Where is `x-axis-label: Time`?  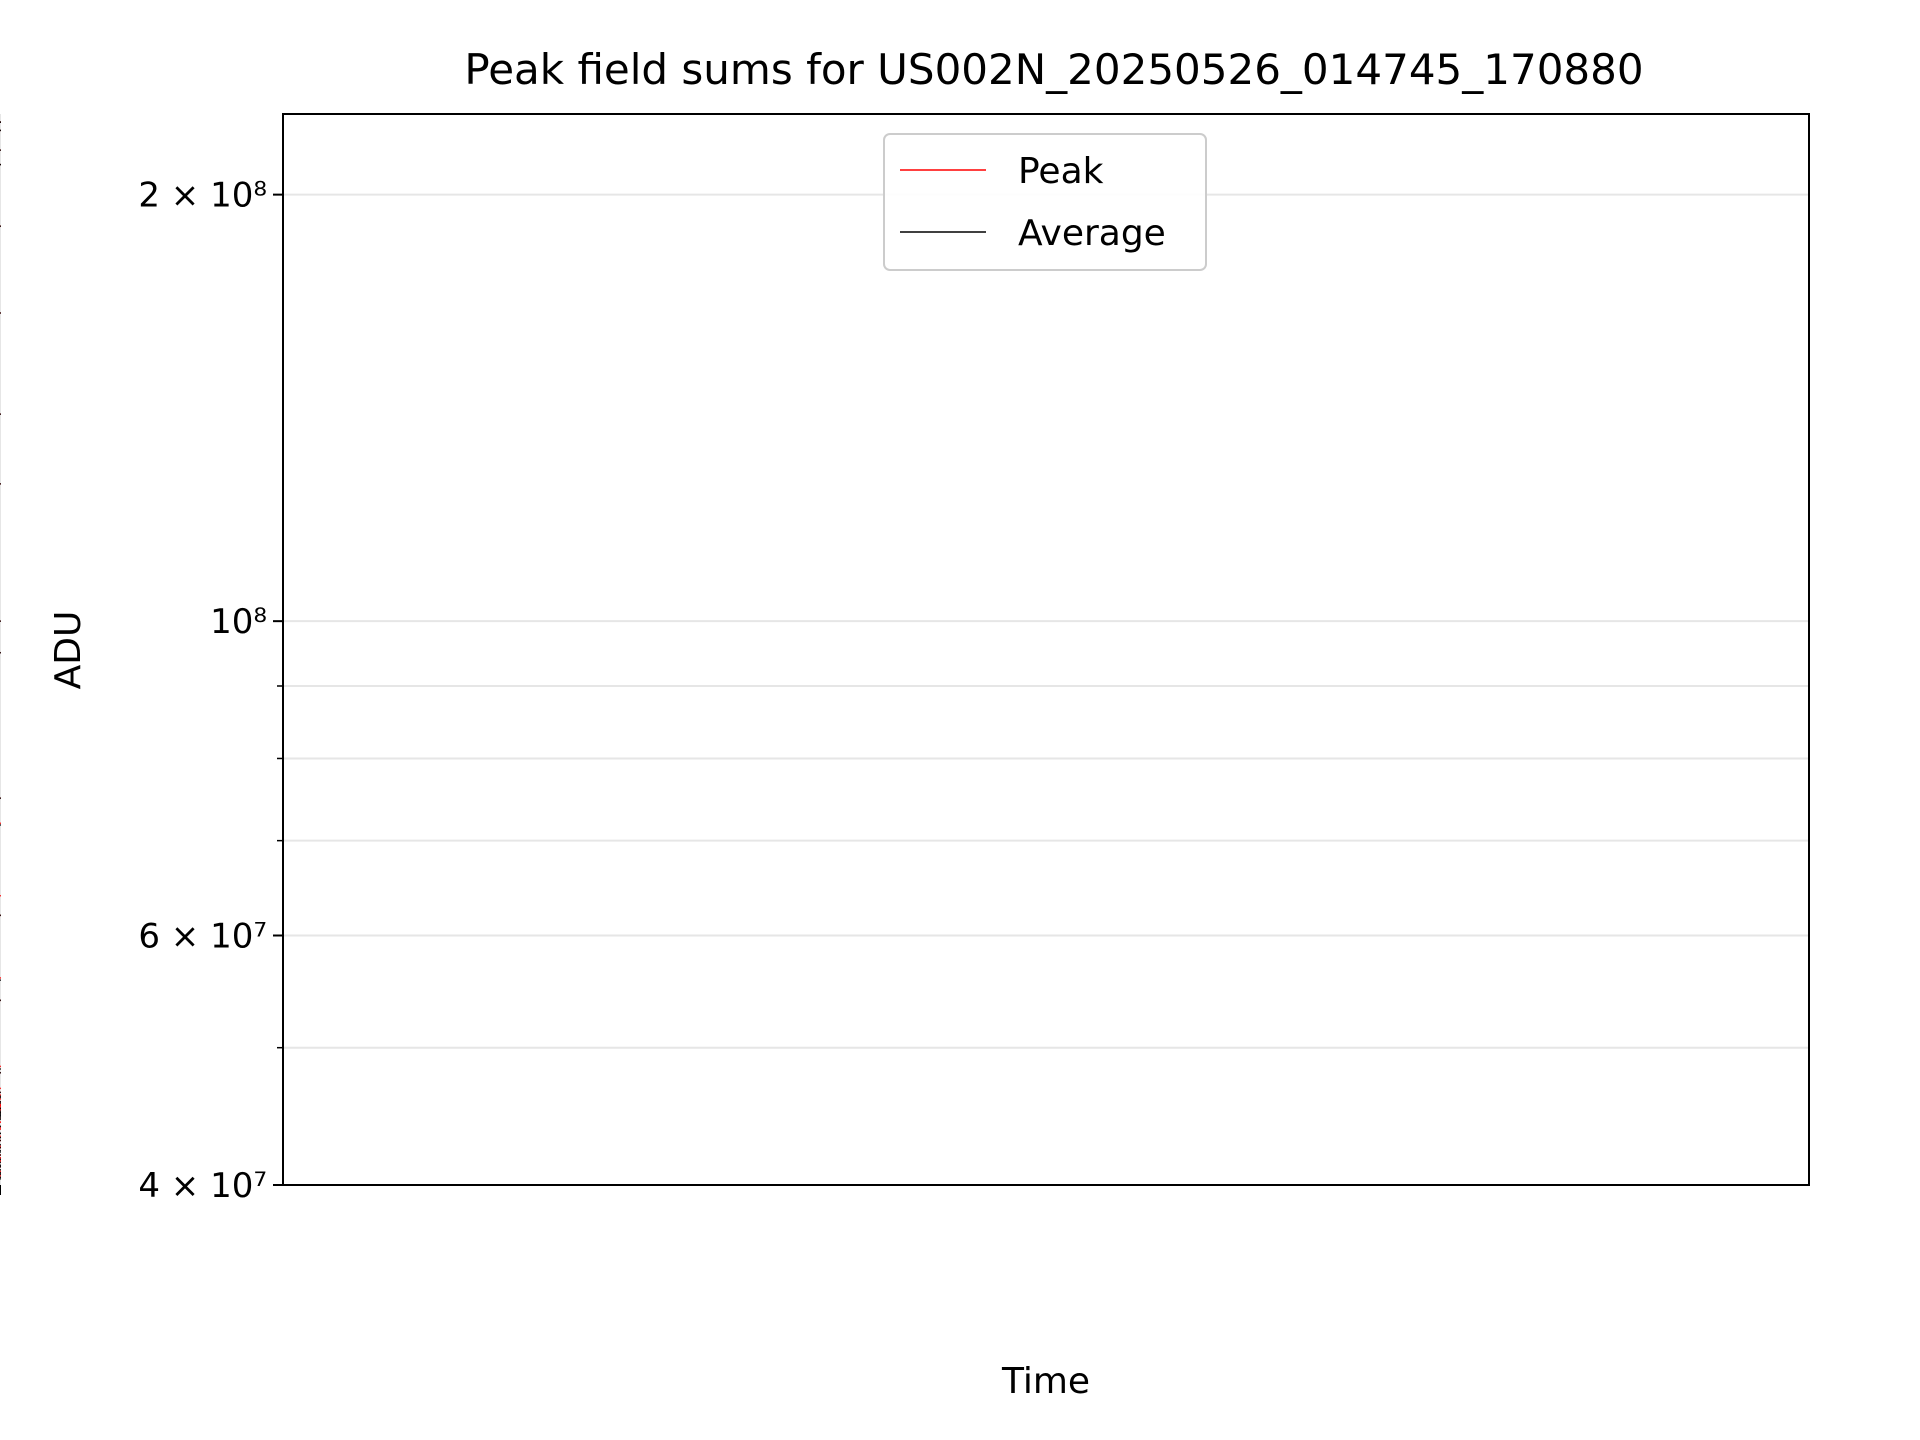 x-axis-label: Time is located at coordinates (1045, 1381).